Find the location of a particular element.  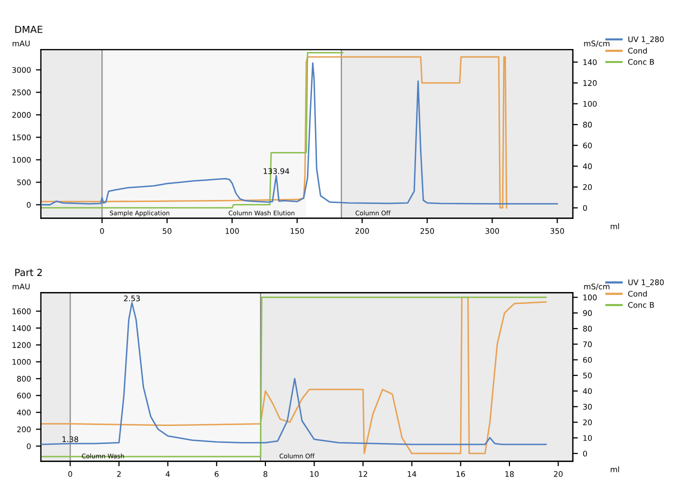

chart-title: DMAE is located at coordinates (28, 29).